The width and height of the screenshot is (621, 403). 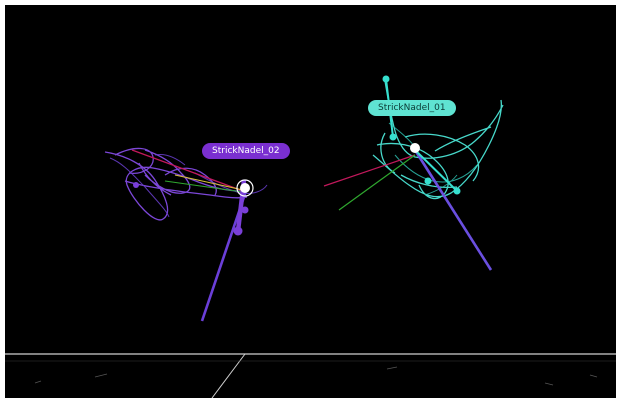 I want to click on needle-01-pivot, so click(x=415, y=148).